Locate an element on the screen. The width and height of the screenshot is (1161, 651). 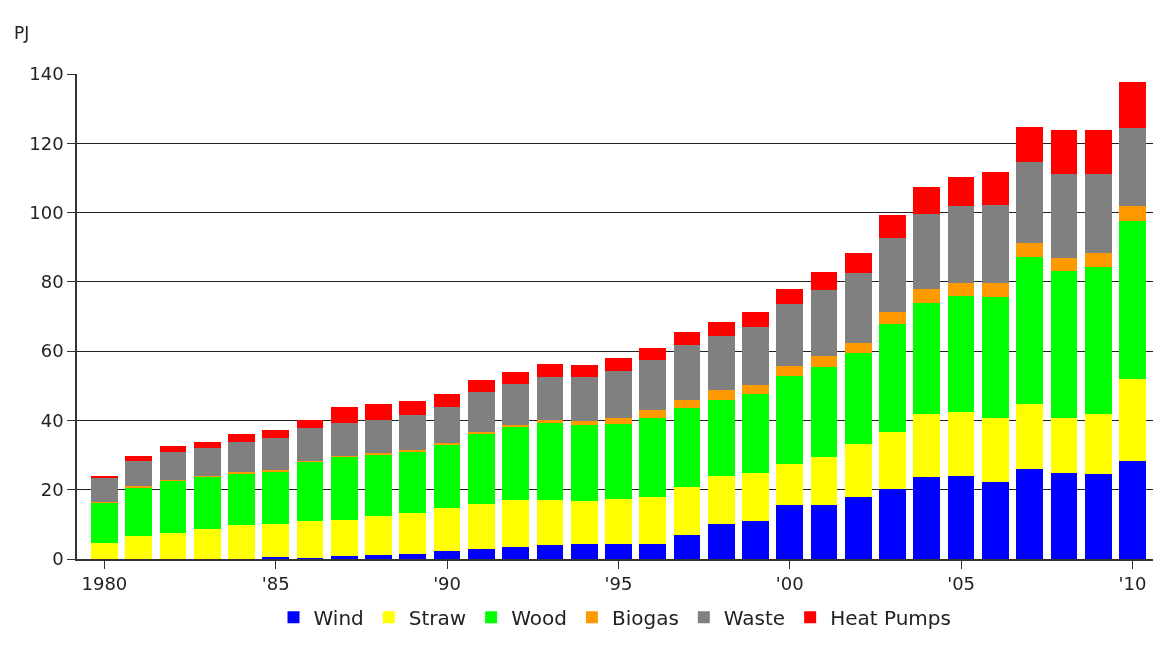
legend-label: Waste is located at coordinates (754, 618).